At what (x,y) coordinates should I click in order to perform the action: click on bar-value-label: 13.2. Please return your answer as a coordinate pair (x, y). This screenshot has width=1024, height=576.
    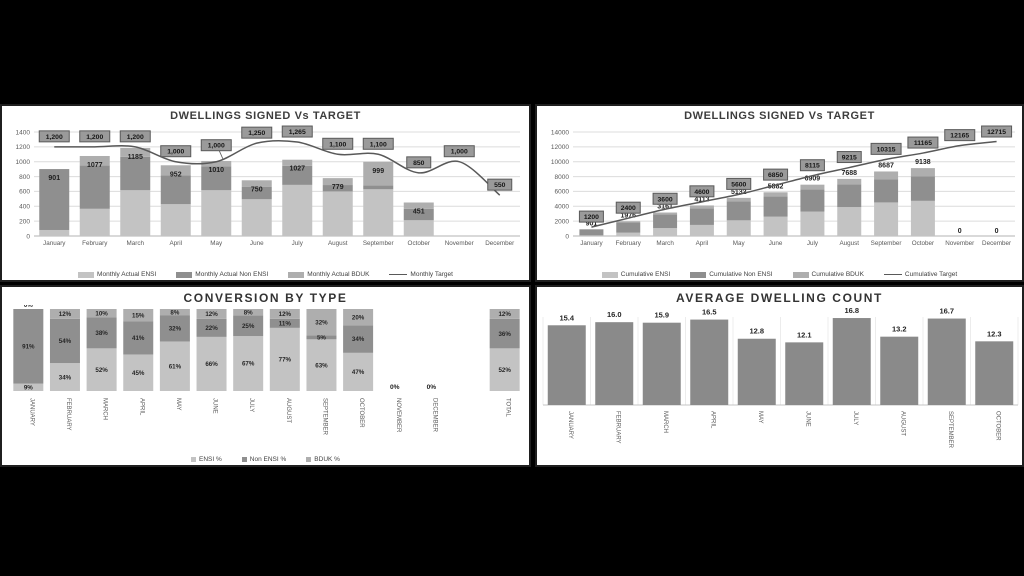
    Looking at the image, I should click on (899, 329).